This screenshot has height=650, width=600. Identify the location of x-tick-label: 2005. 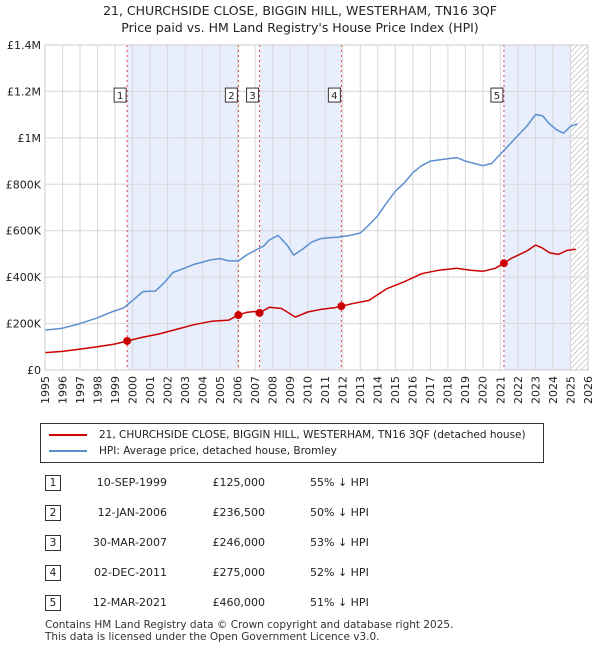
(220, 390).